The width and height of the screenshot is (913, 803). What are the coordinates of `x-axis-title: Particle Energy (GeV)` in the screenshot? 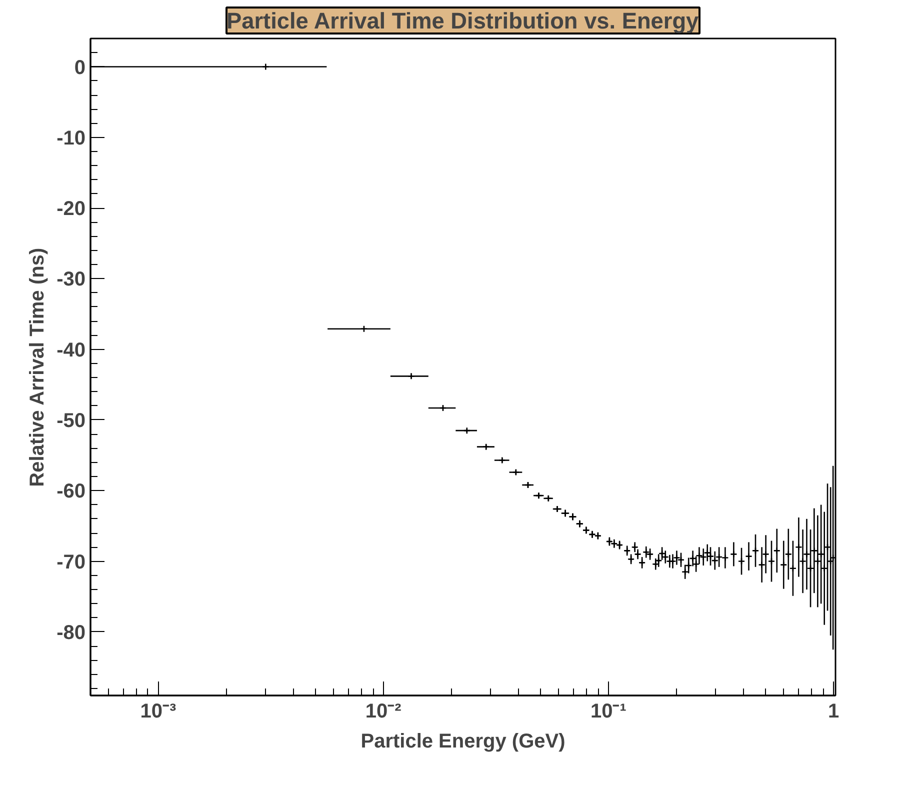 It's located at (463, 741).